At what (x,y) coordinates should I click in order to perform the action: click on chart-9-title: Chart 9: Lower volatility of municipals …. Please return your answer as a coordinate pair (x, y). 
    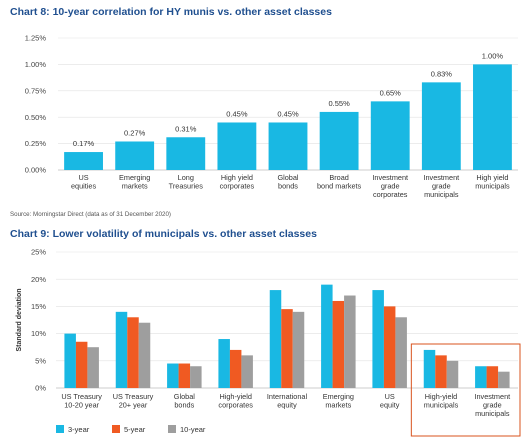
    Looking at the image, I should click on (163, 234).